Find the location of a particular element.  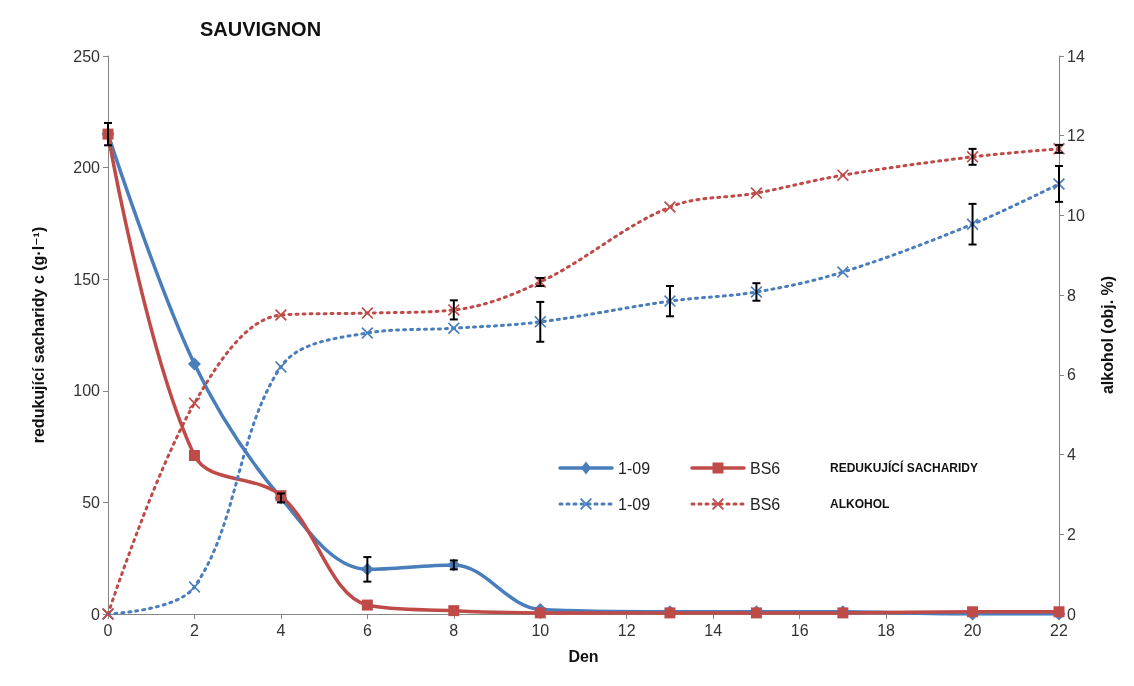

x-tick-label: 18 is located at coordinates (886, 630).